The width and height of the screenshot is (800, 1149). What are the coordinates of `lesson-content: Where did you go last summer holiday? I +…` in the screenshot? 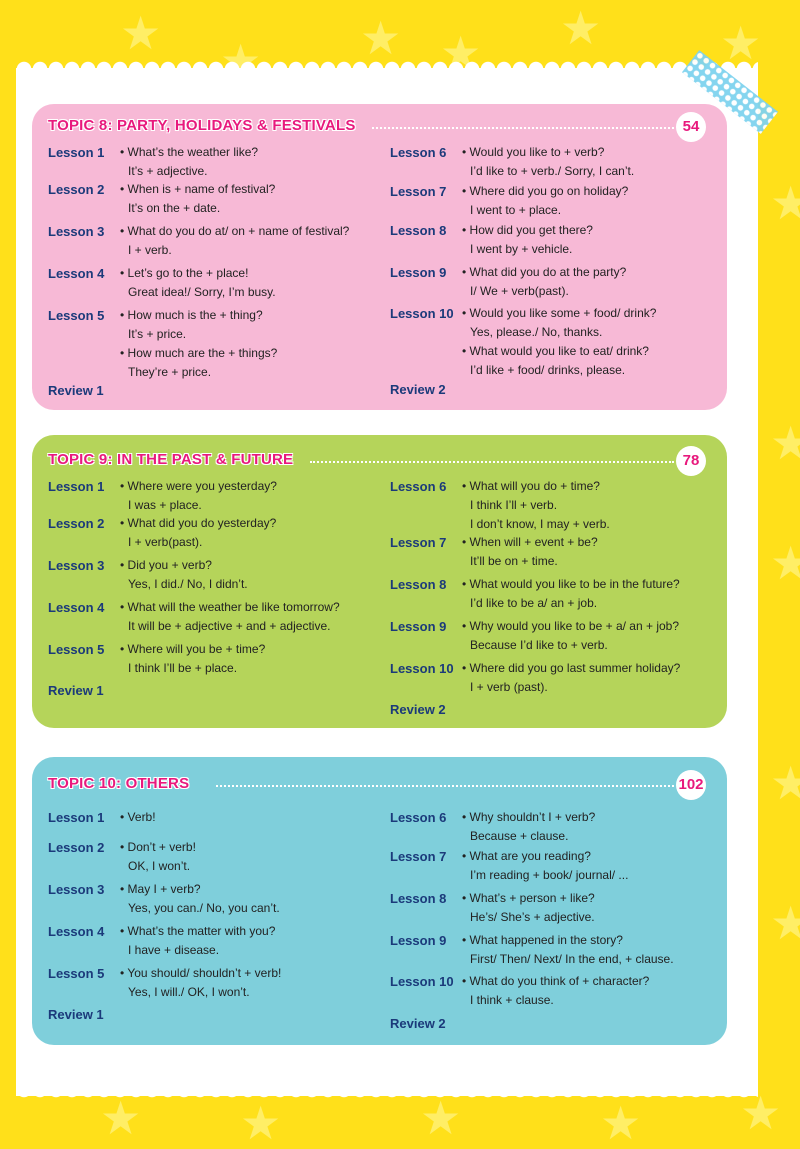 It's located at (571, 678).